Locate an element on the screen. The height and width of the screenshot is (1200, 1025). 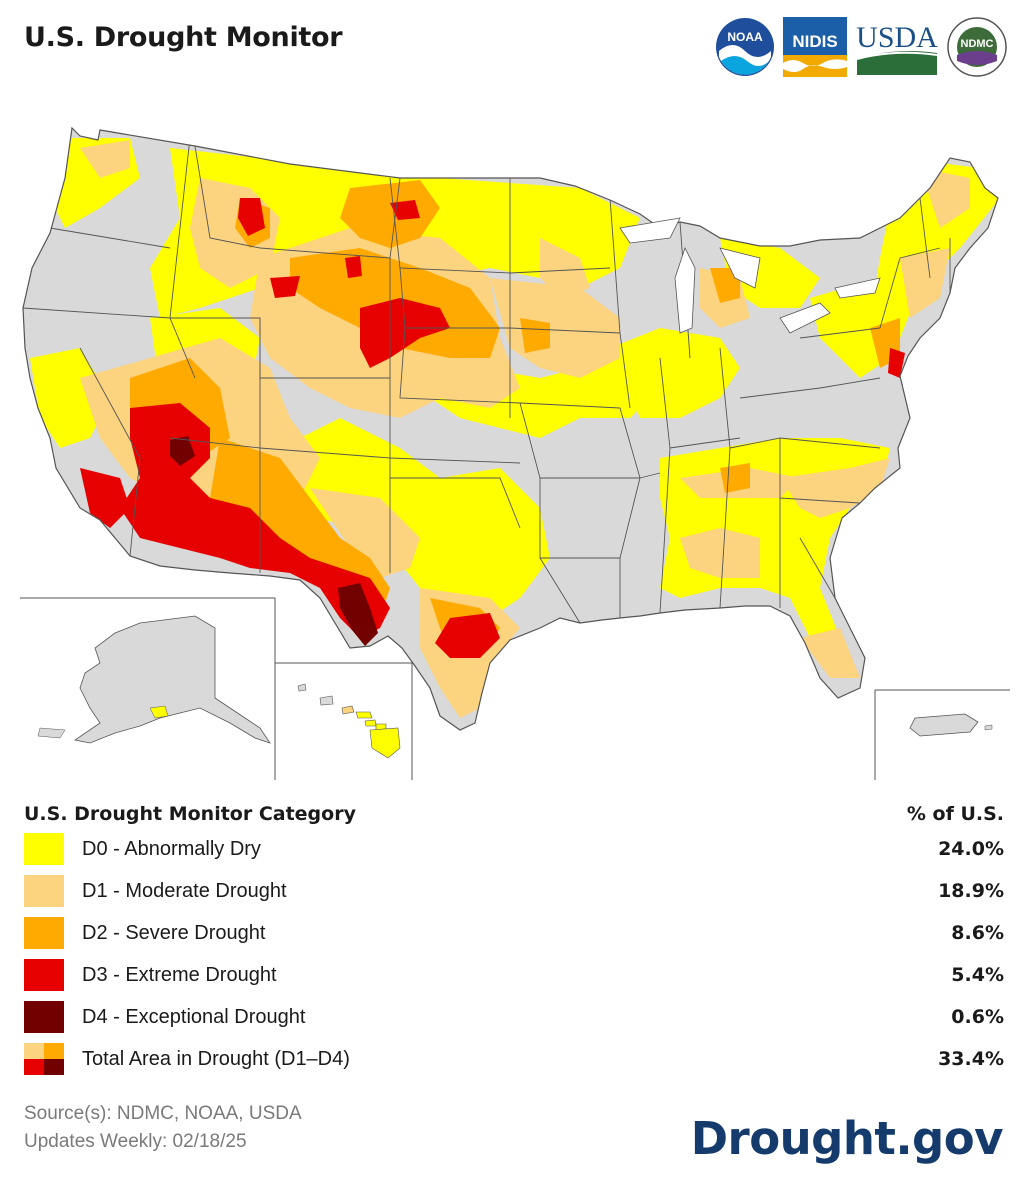
legend-pct: 8.6% is located at coordinates (977, 933).